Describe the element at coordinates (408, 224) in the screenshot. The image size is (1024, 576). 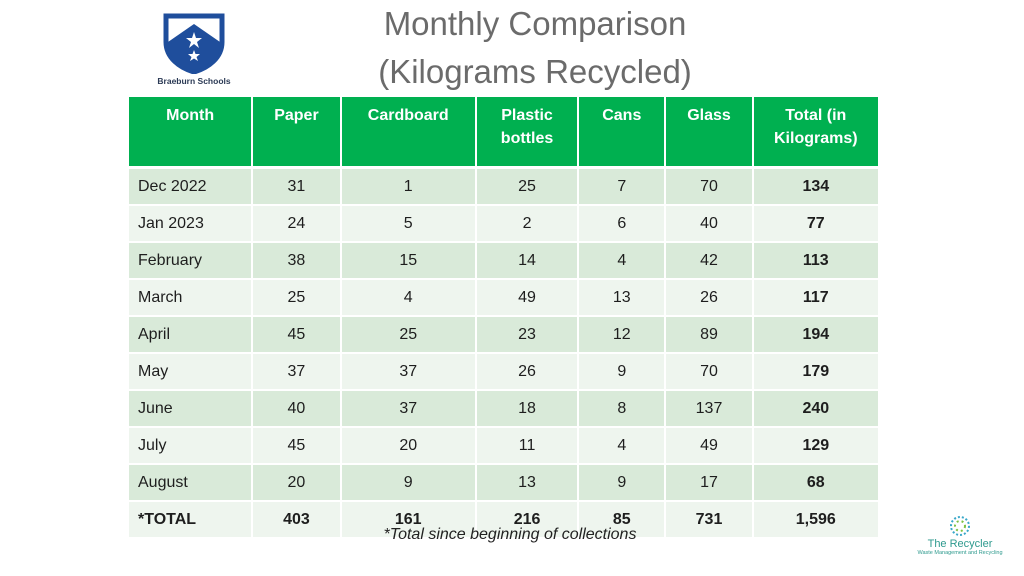
I see `cell-cardboard: 5` at that location.